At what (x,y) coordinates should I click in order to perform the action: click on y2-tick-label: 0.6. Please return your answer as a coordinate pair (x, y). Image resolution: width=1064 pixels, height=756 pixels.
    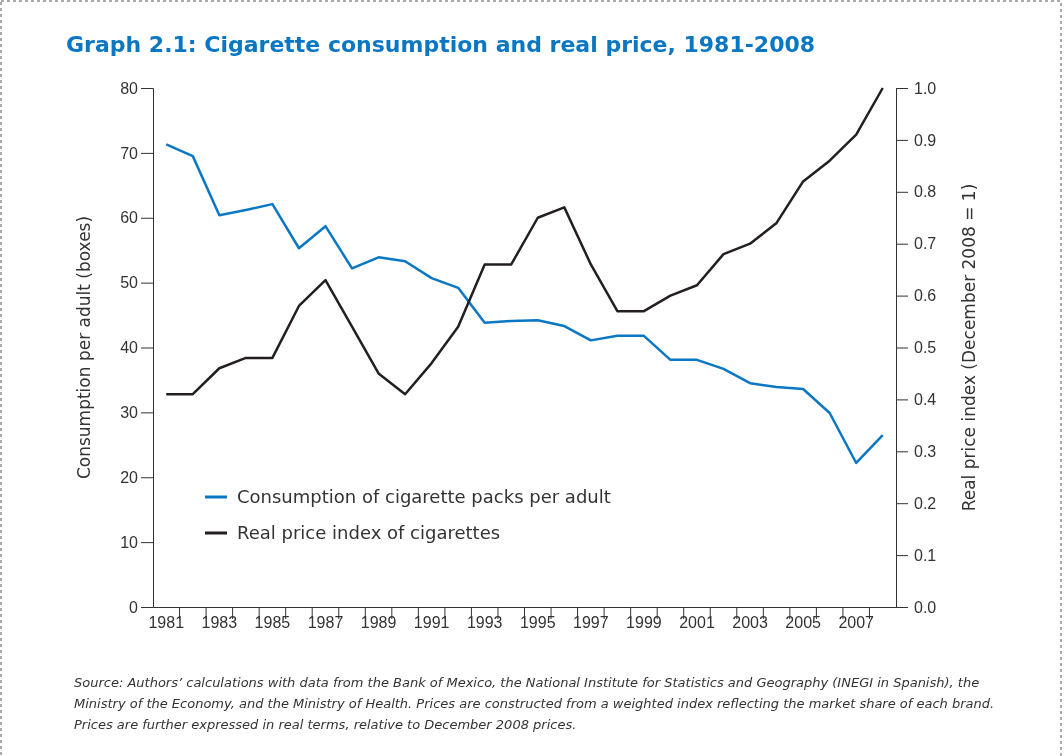
    Looking at the image, I should click on (925, 296).